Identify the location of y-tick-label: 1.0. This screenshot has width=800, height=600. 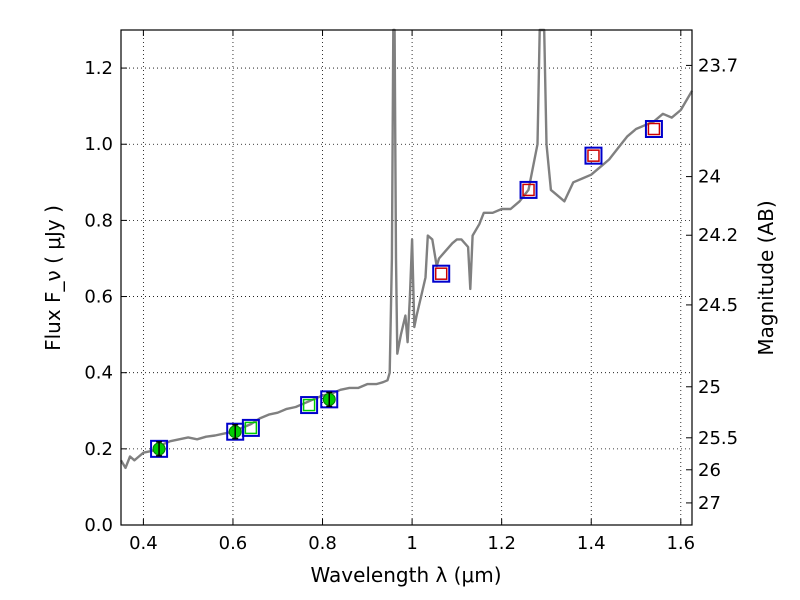
(98, 144).